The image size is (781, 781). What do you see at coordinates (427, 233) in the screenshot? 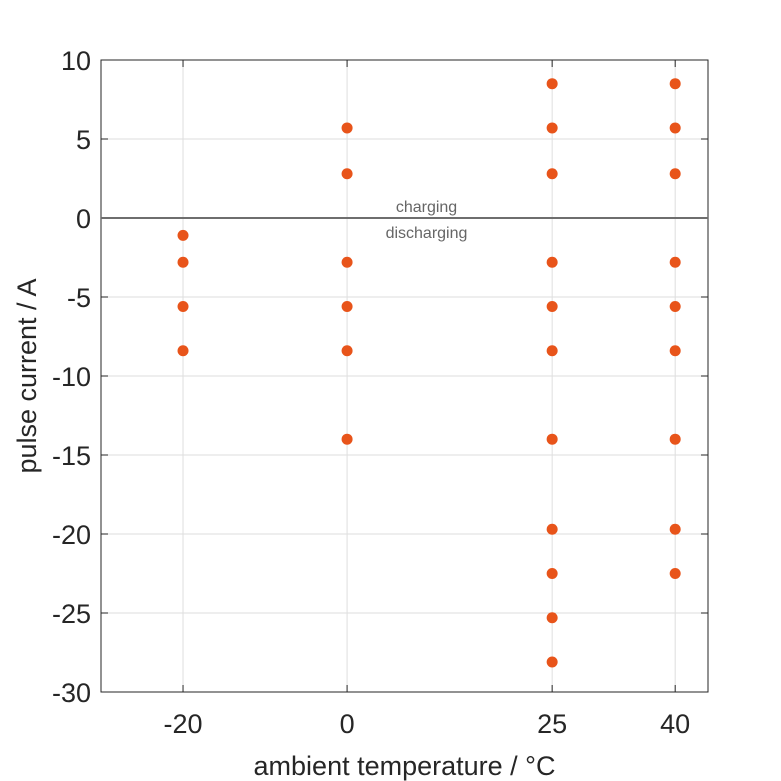
I see `discharging-annotation: discharging` at bounding box center [427, 233].